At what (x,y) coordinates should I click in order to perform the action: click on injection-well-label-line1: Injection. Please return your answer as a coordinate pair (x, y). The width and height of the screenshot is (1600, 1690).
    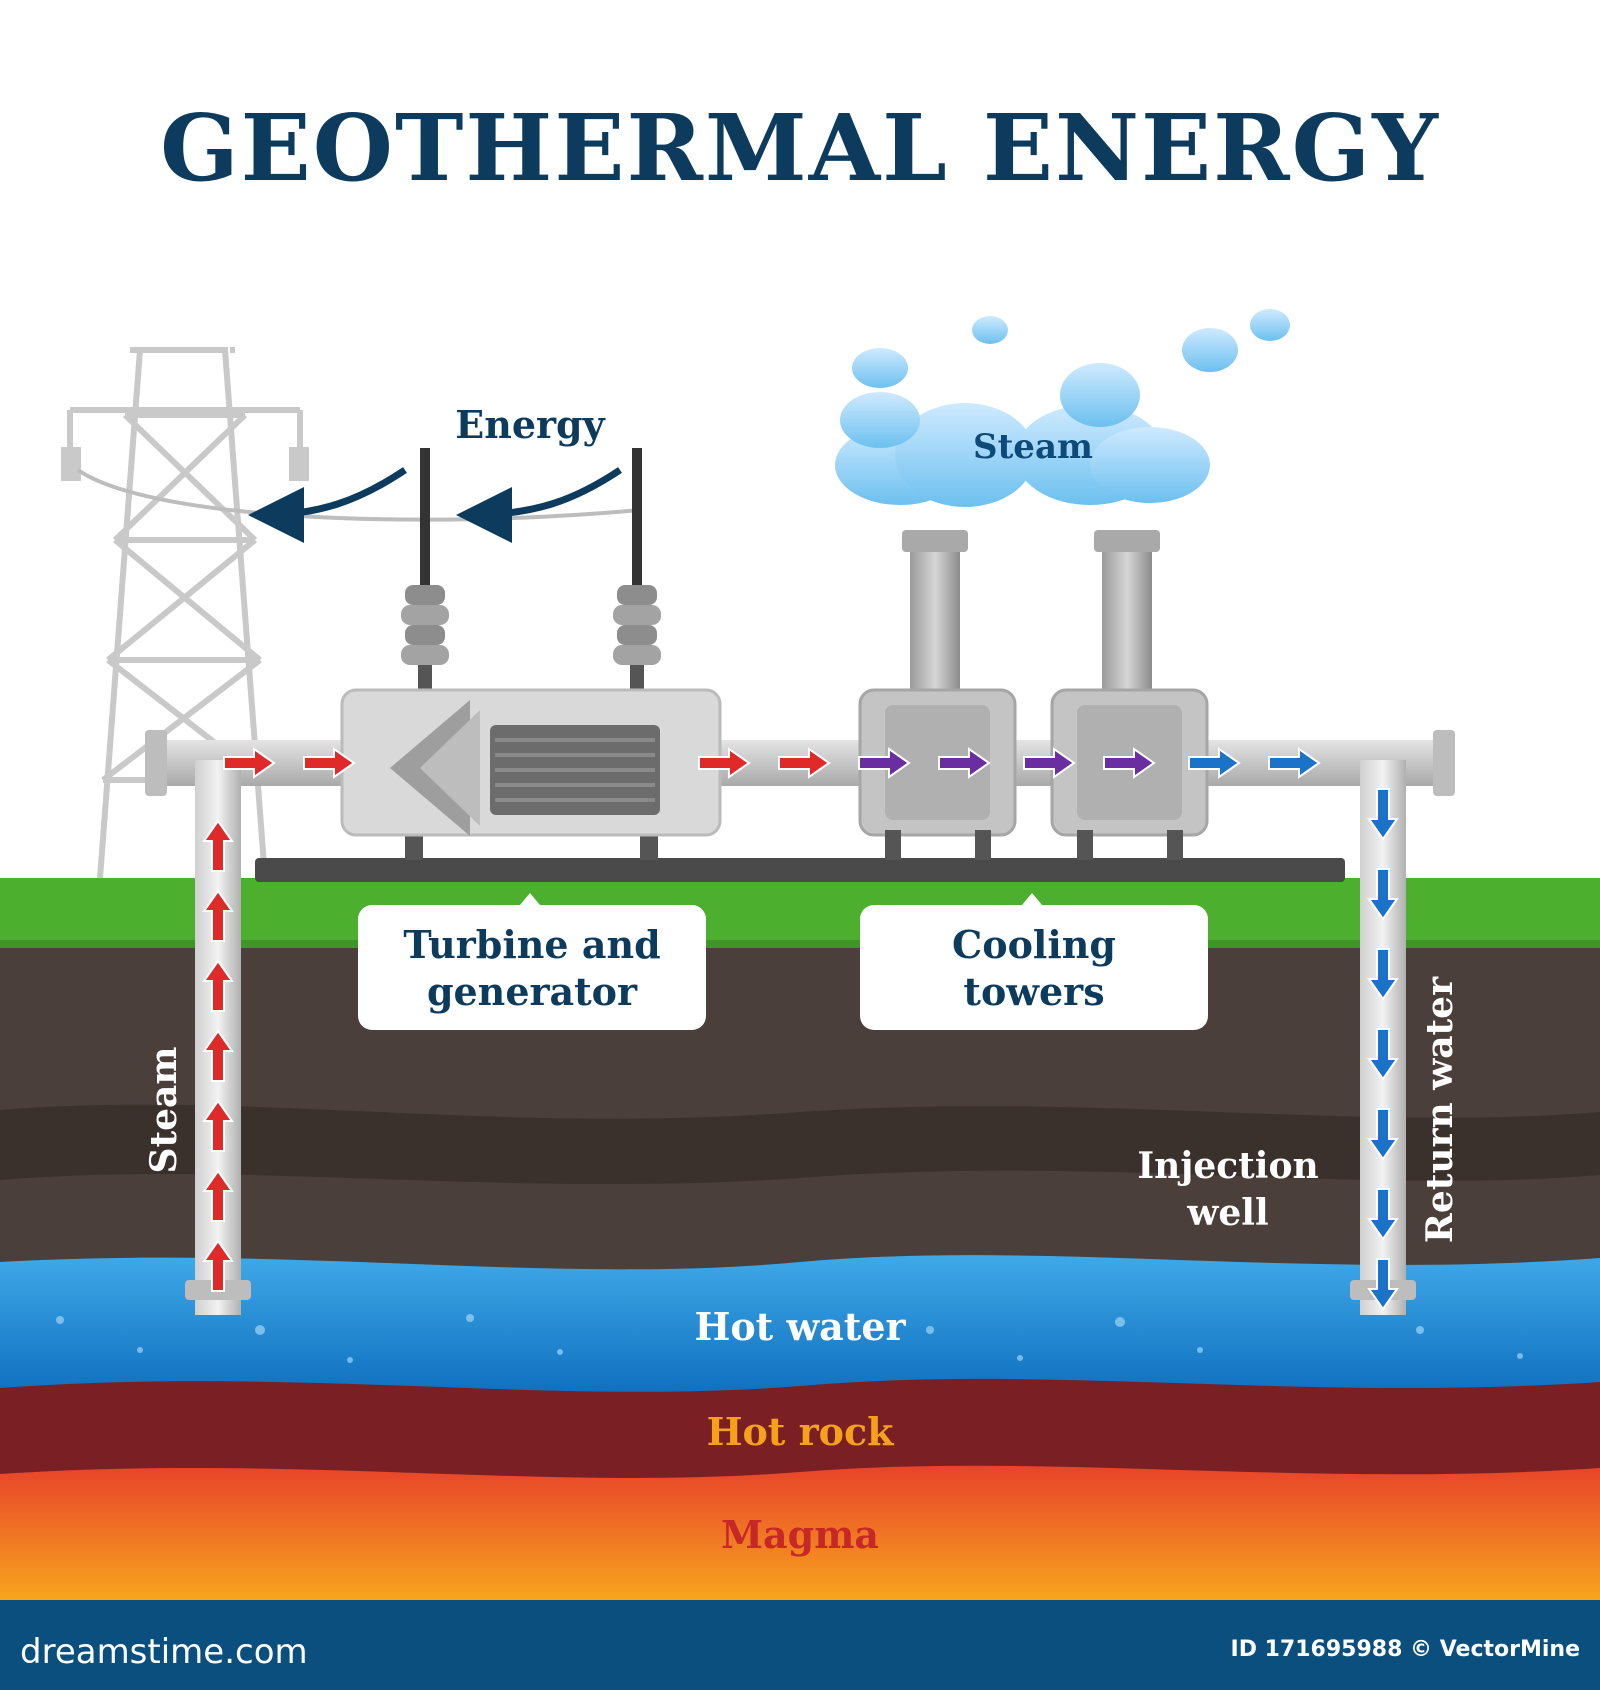
    Looking at the image, I should click on (1227, 1166).